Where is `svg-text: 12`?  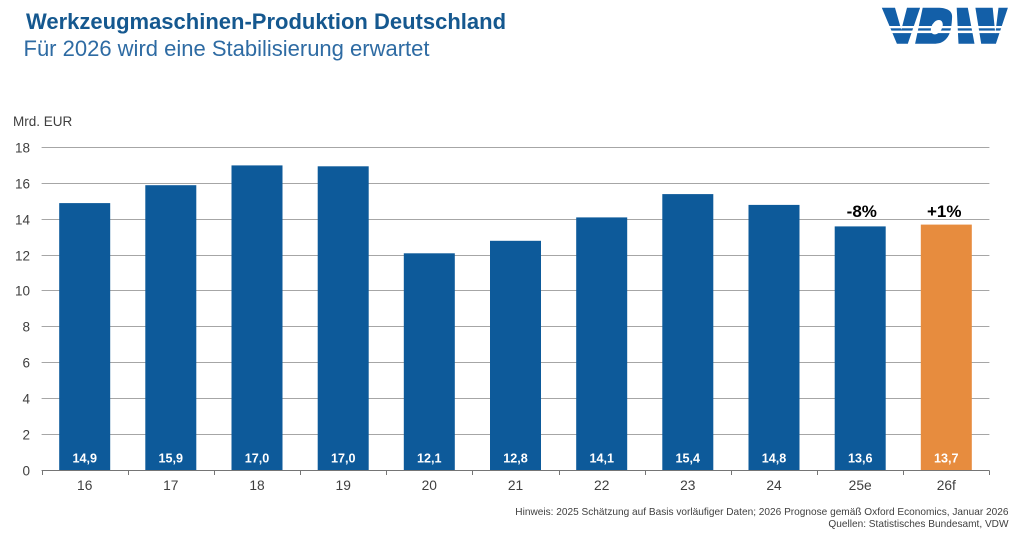 svg-text: 12 is located at coordinates (22, 255).